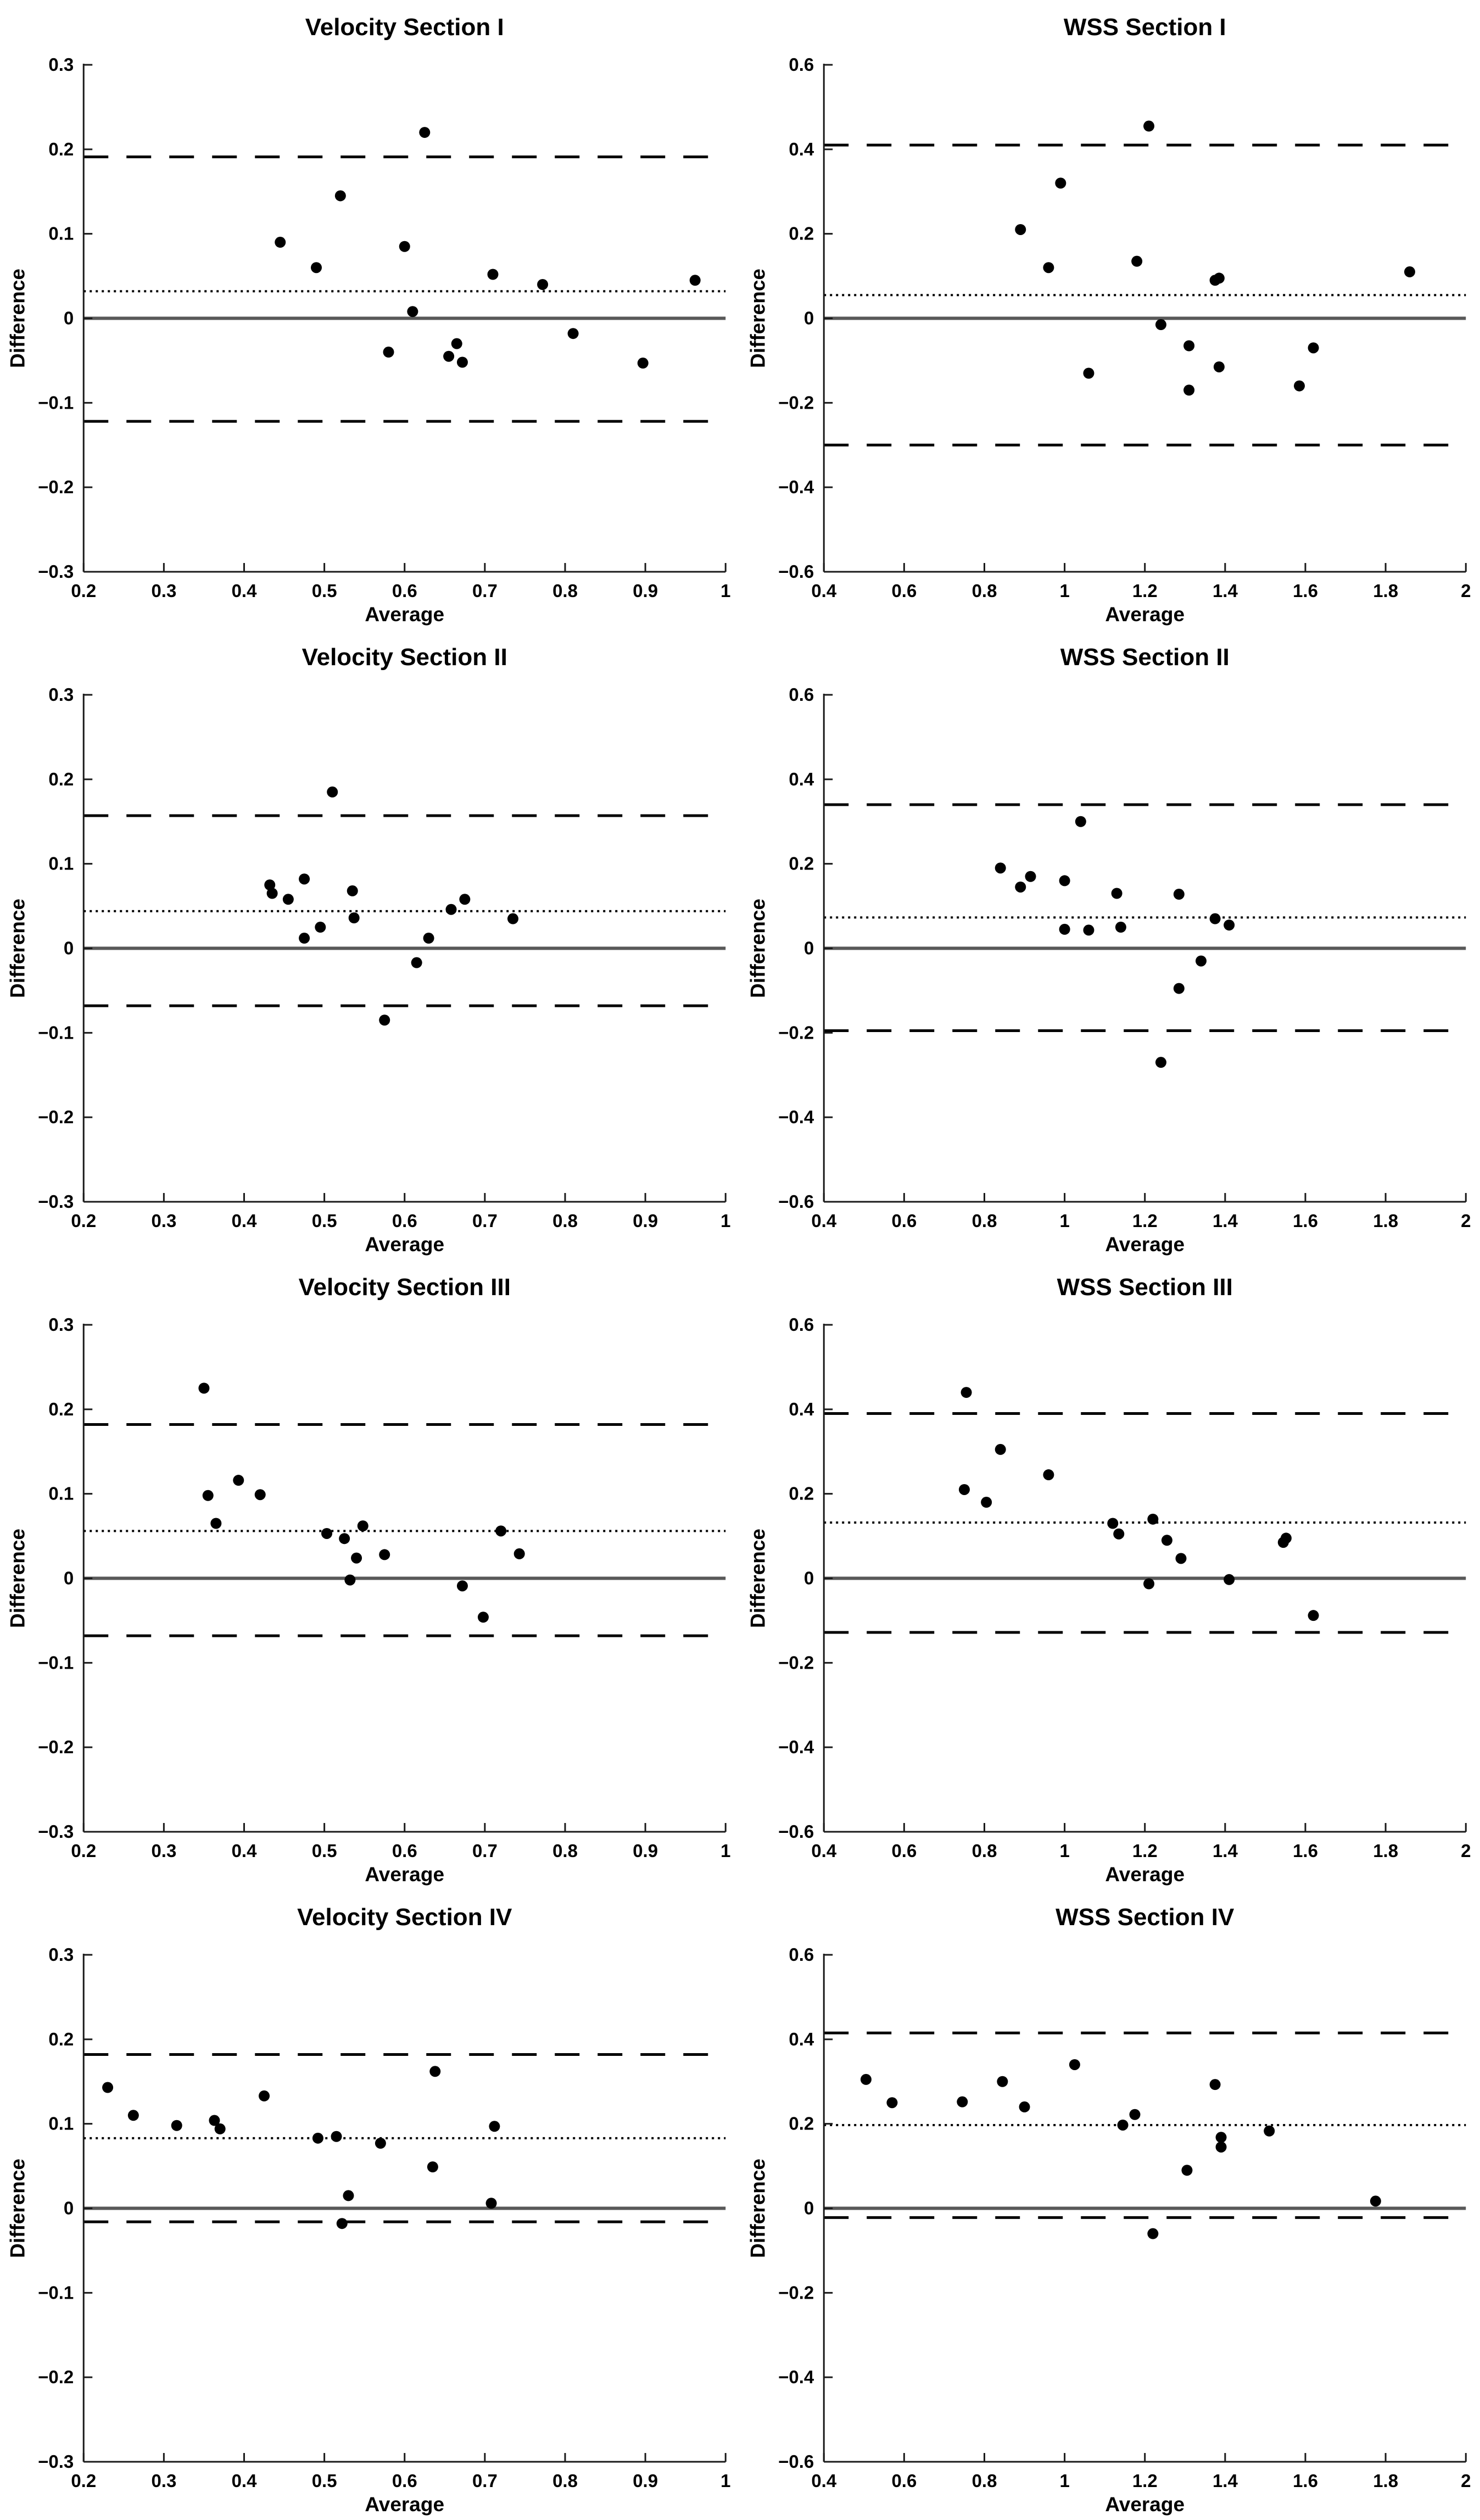 The width and height of the screenshot is (1480, 2520). Describe the element at coordinates (1386, 591) in the screenshot. I see `x-tick-label: 1.8` at that location.